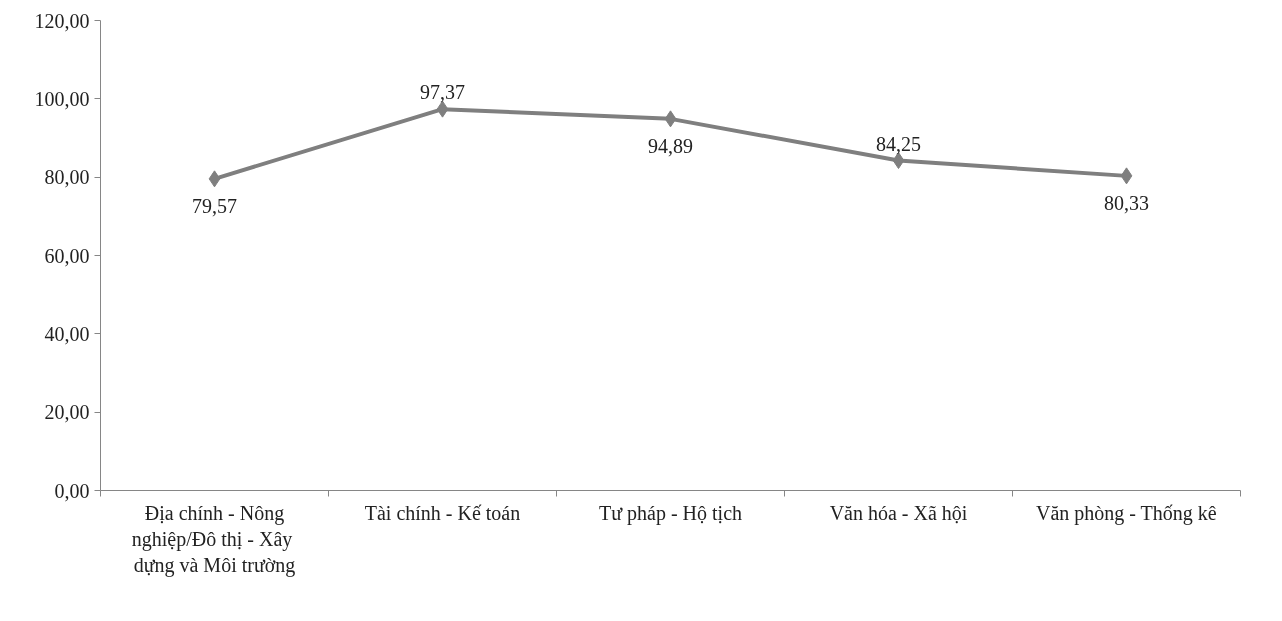 The width and height of the screenshot is (1282, 621). I want to click on y-tick-label: 120,00, so click(62, 20).